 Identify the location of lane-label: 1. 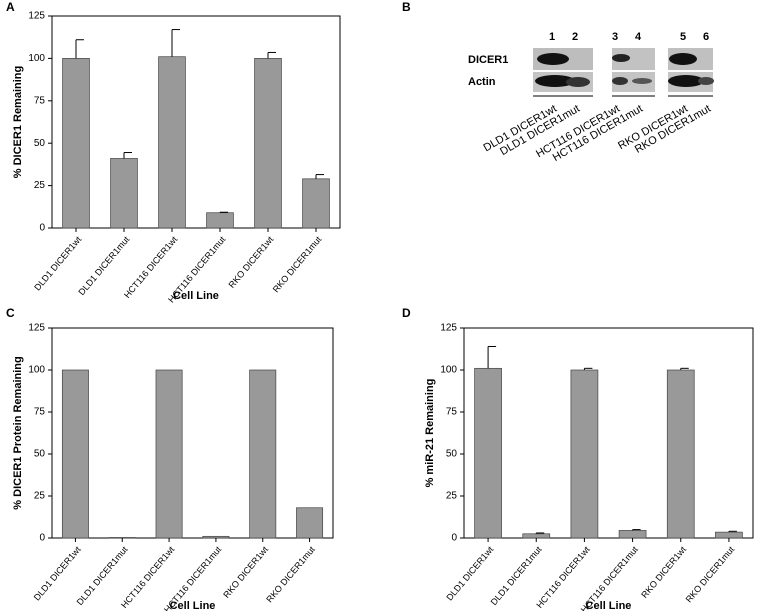
(552, 37).